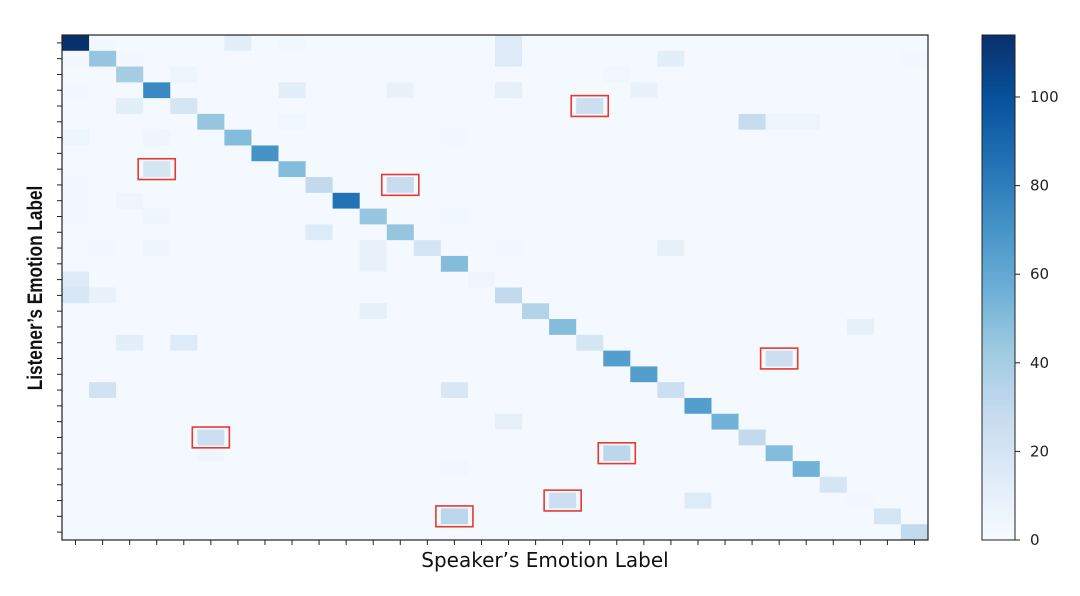 This screenshot has height=596, width=1080. What do you see at coordinates (887, 169) in the screenshot?
I see `cell-r8-c30` at bounding box center [887, 169].